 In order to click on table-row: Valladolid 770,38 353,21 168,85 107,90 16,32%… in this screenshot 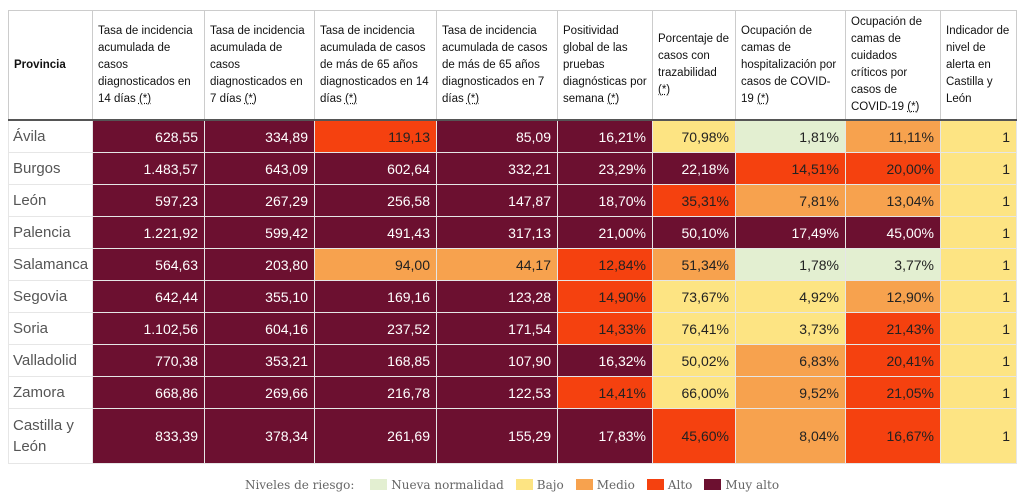, I will do `click(512, 360)`.